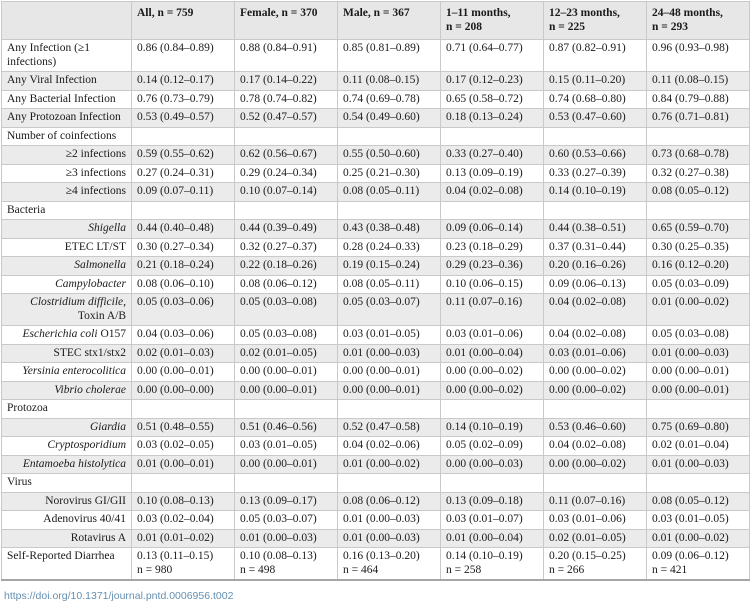  I want to click on prevalence-cell: 0.02 (0.01–0.04), so click(698, 446).